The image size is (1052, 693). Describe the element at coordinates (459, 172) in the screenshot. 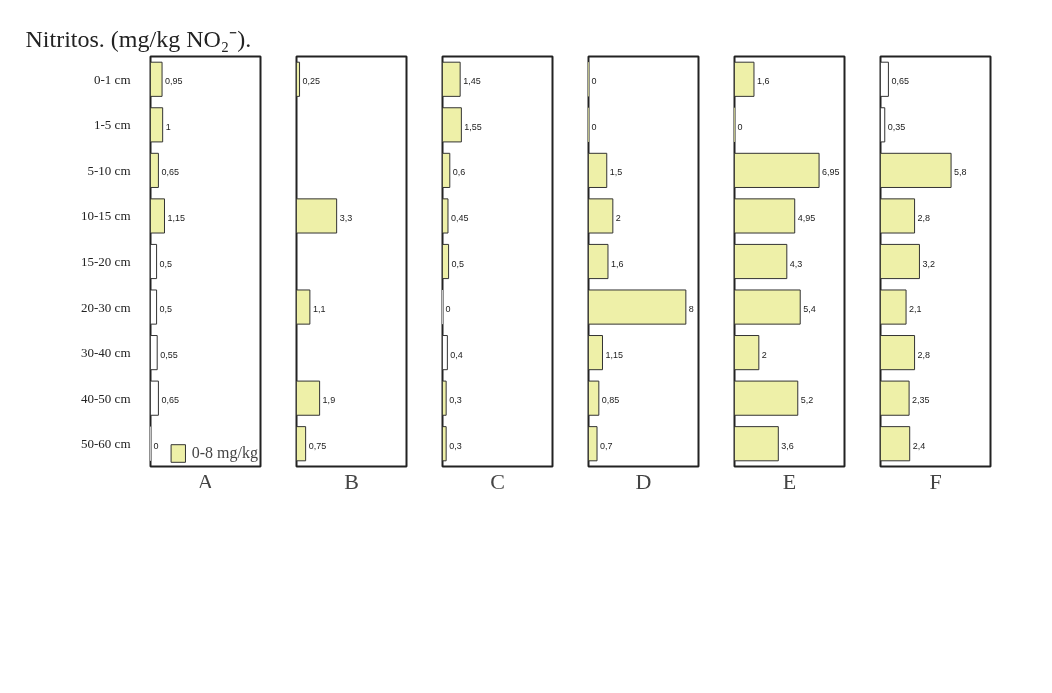

I see `data-label: 0,6` at that location.